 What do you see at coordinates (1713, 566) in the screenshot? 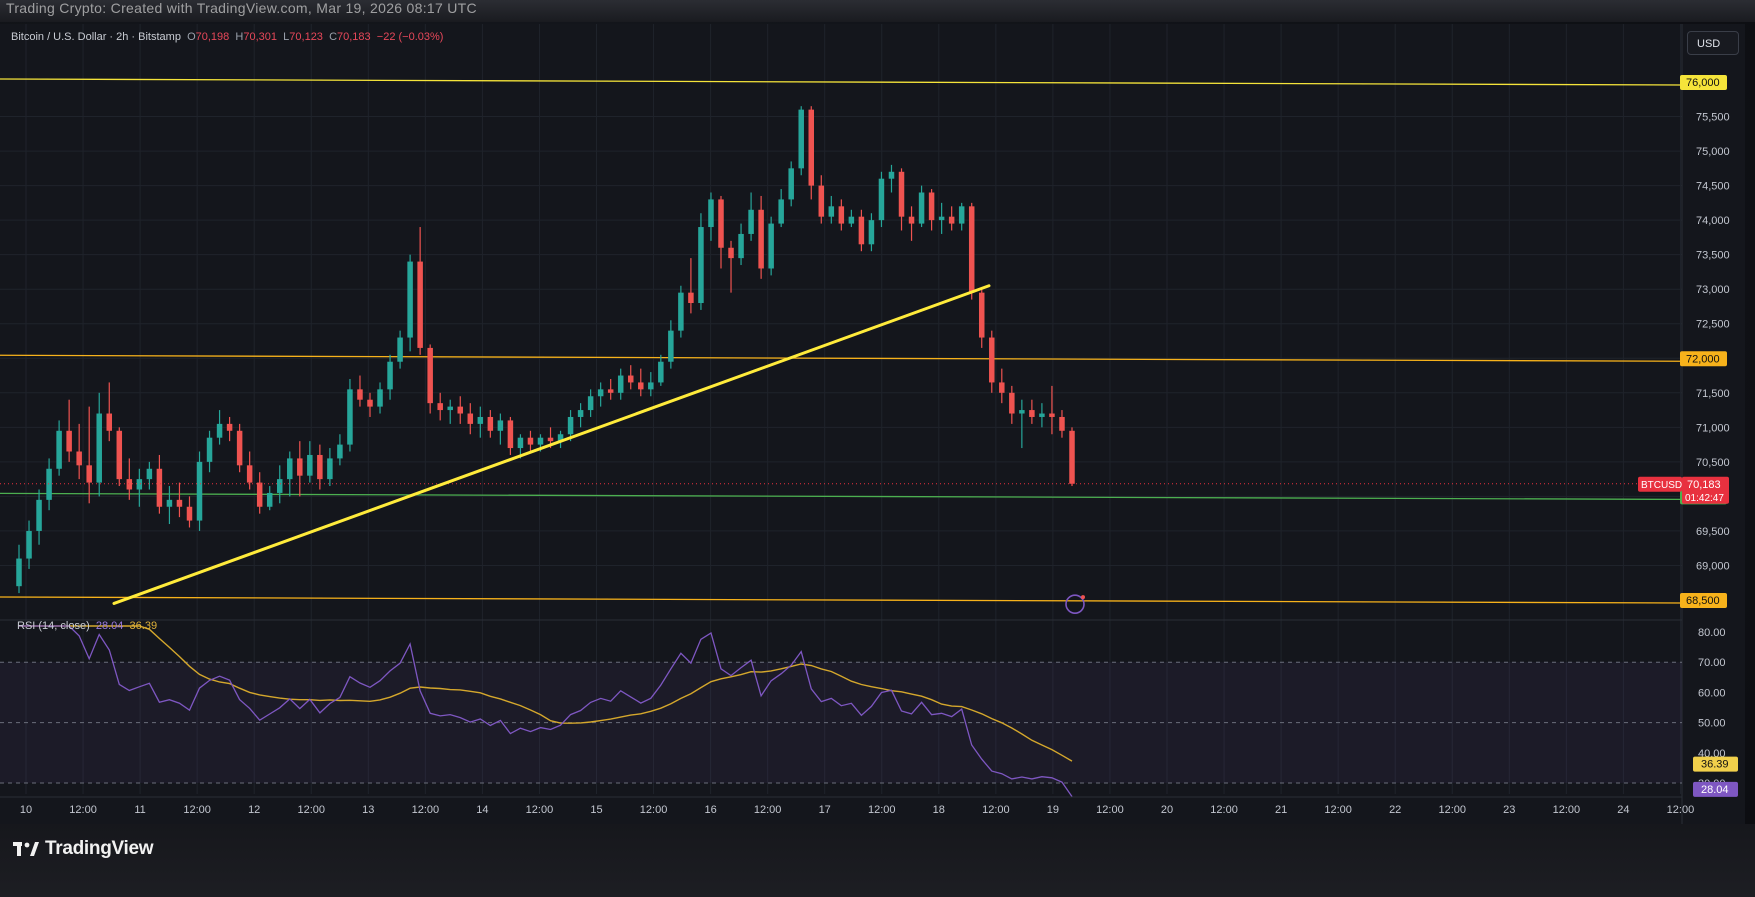
I see `y-axis-tick-label: 69,000` at bounding box center [1713, 566].